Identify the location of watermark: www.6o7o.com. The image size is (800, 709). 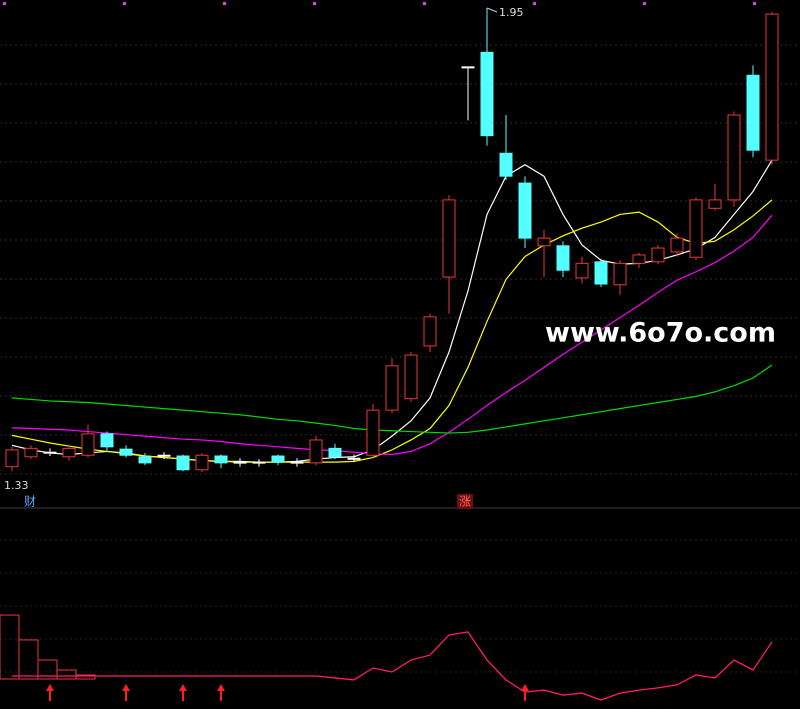
(660, 333).